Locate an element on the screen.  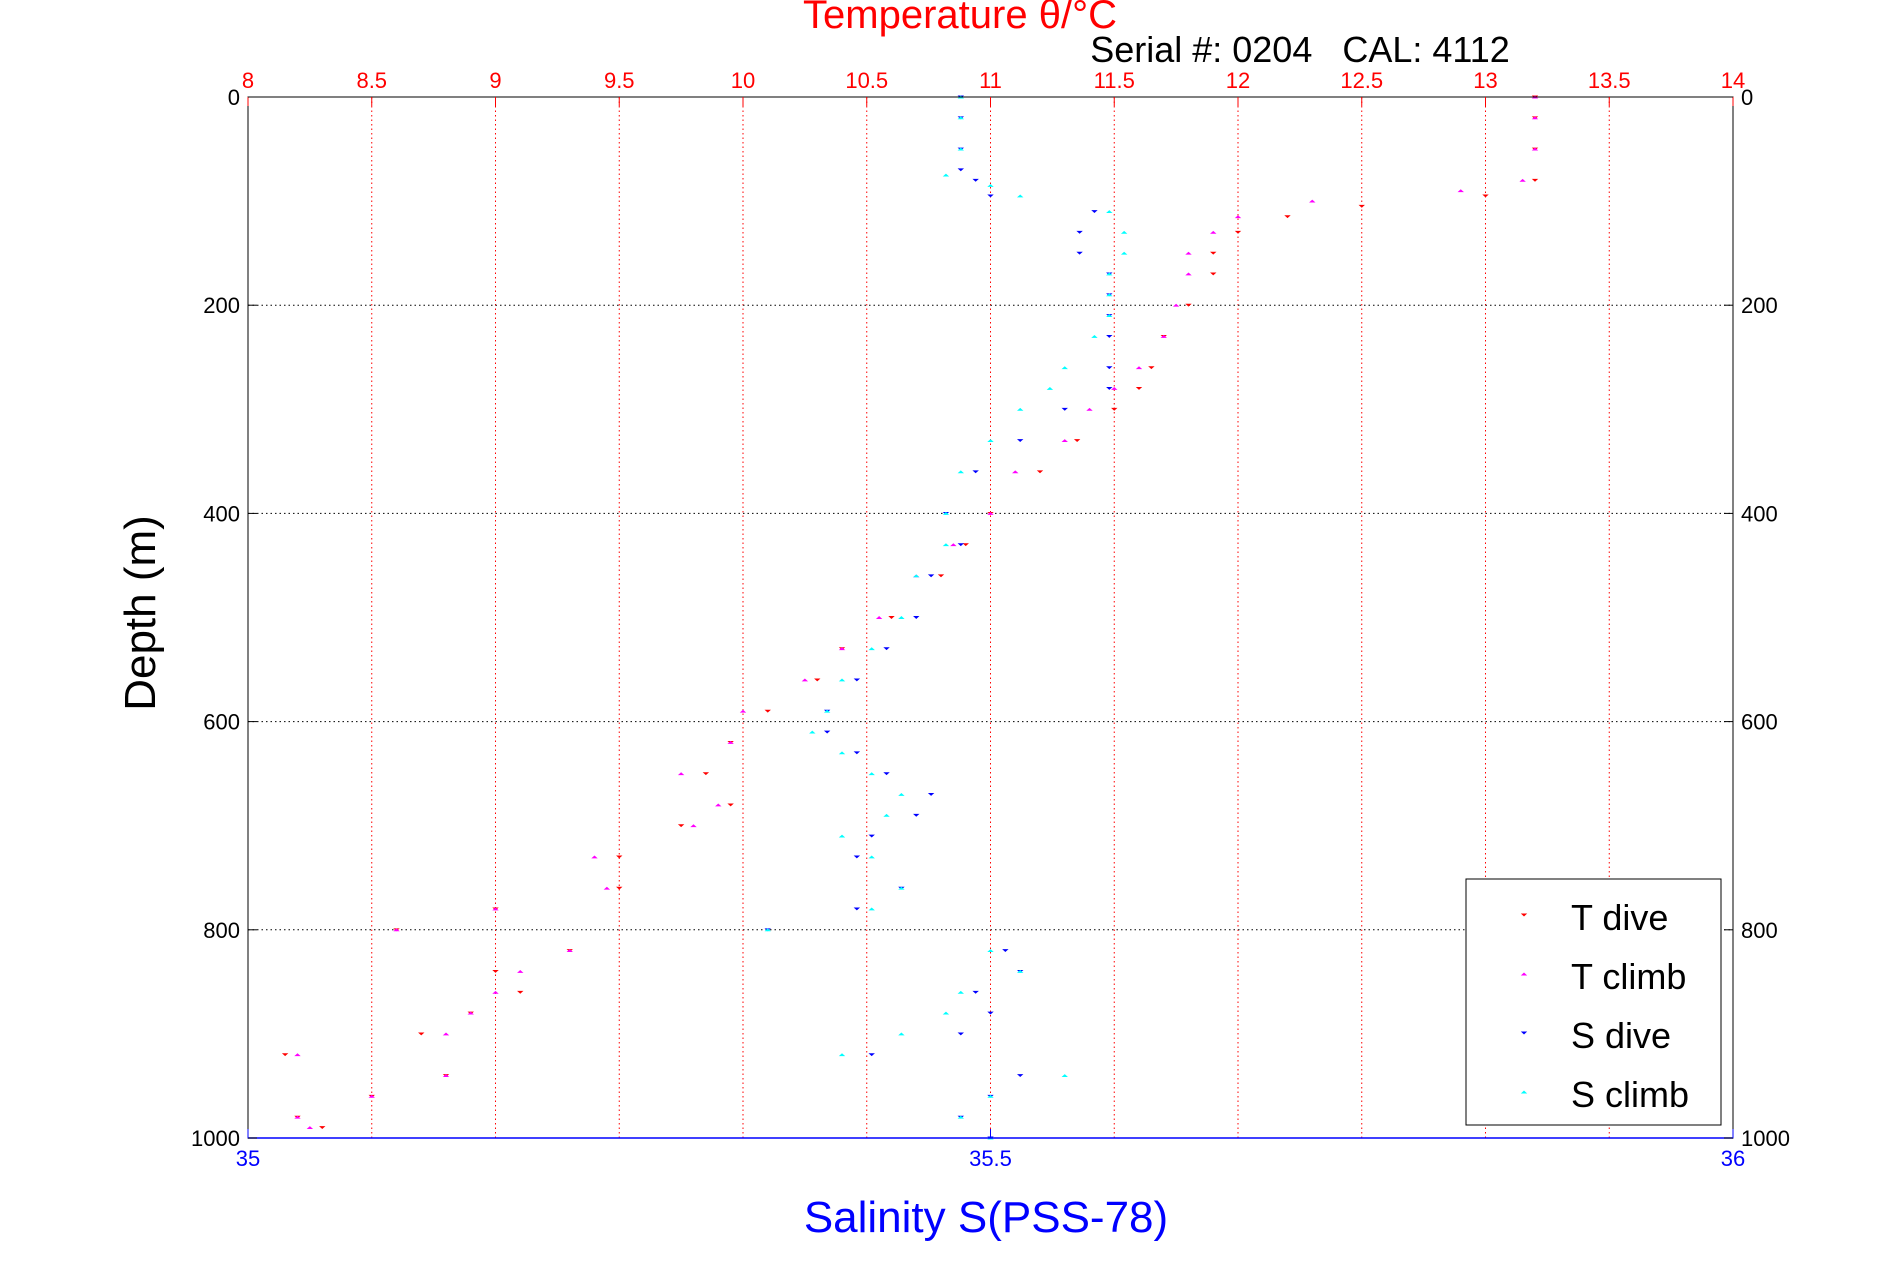
y-left-tick-label: 1000 is located at coordinates (215, 1138).